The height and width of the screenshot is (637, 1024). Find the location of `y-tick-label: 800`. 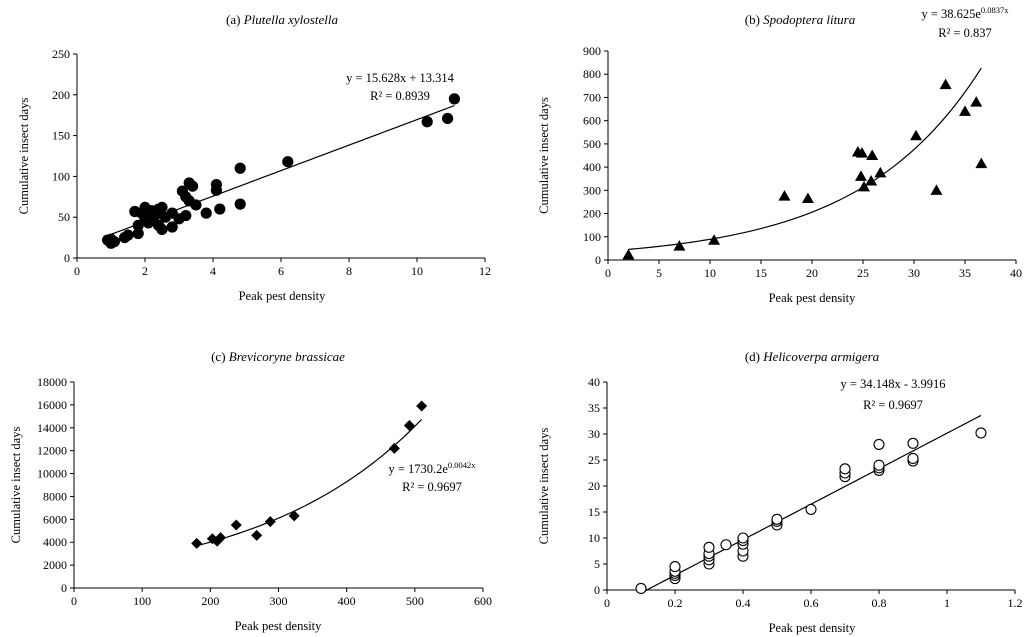

y-tick-label: 800 is located at coordinates (592, 74).